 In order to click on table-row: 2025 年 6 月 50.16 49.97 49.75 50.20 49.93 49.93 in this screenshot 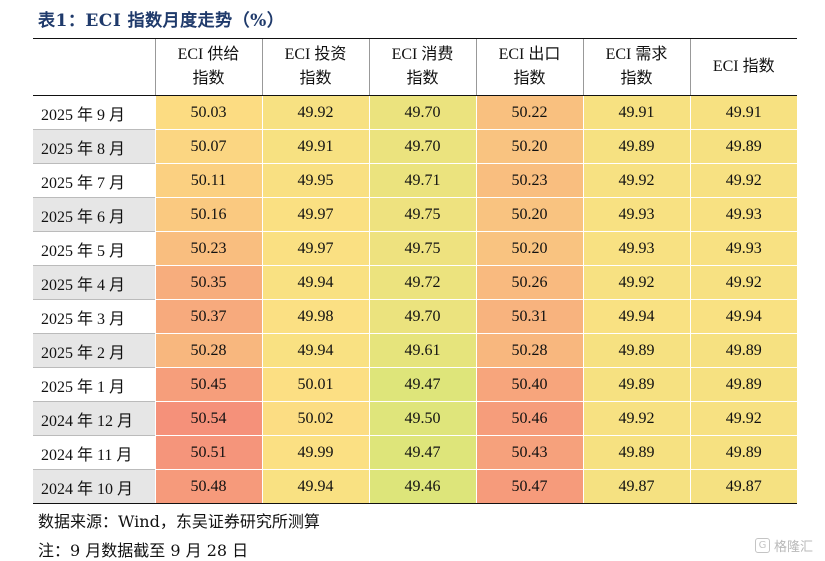, I will do `click(415, 214)`.